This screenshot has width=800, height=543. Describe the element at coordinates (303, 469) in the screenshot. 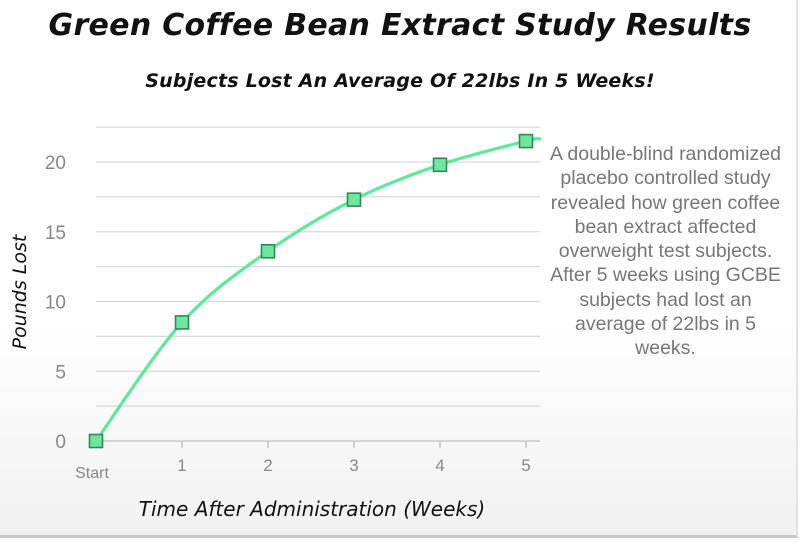

I see `x-tick-labels: Start 1 2 3 4 5` at that location.